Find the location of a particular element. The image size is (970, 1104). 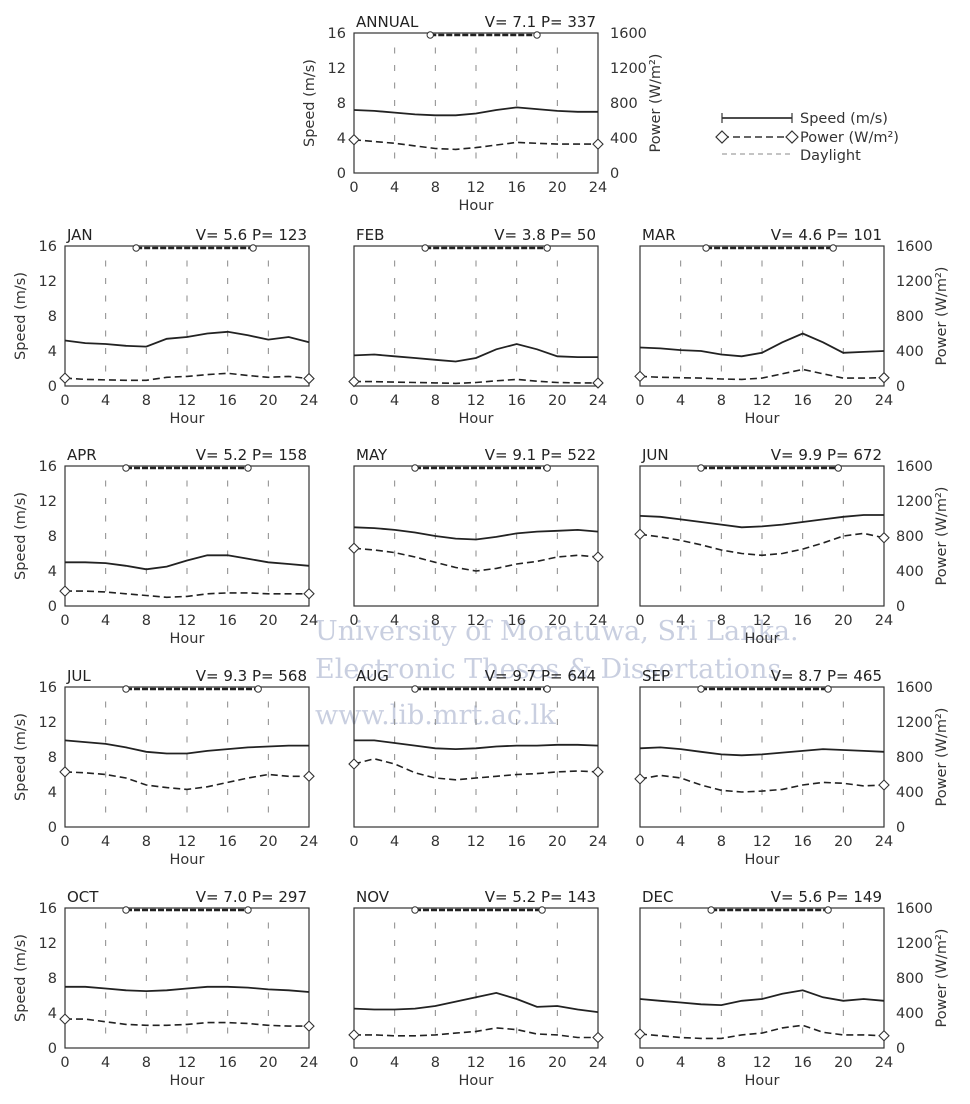

legend-daylight-label: Daylight is located at coordinates (830, 156).